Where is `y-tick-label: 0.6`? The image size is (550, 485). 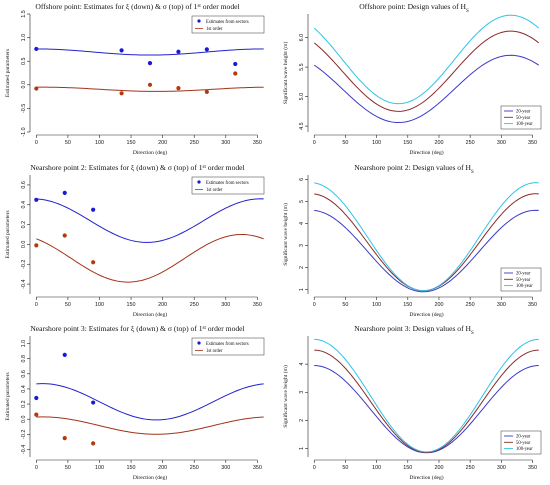
y-tick-label: 0.6 is located at coordinates (24, 185).